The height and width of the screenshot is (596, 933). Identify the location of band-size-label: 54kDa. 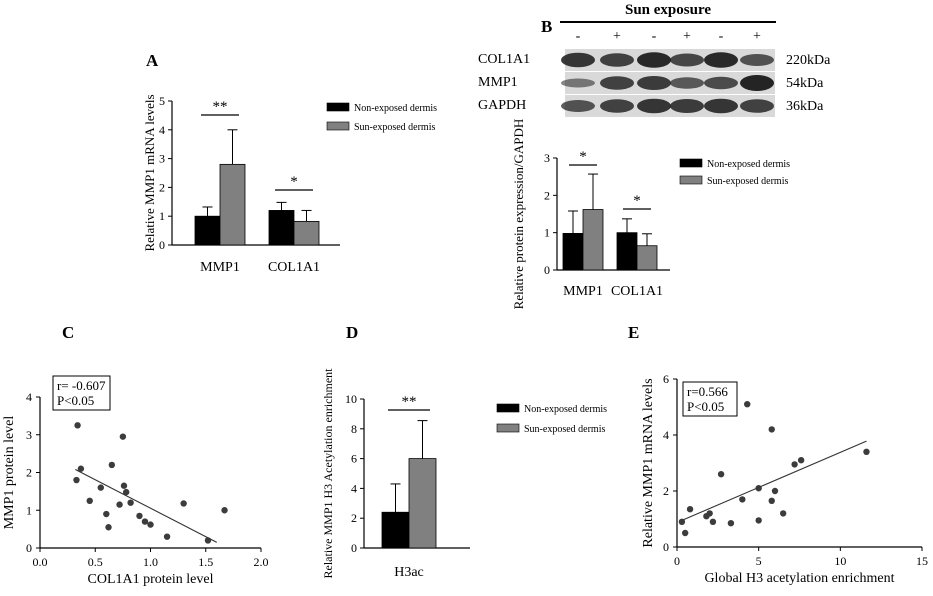
(805, 83).